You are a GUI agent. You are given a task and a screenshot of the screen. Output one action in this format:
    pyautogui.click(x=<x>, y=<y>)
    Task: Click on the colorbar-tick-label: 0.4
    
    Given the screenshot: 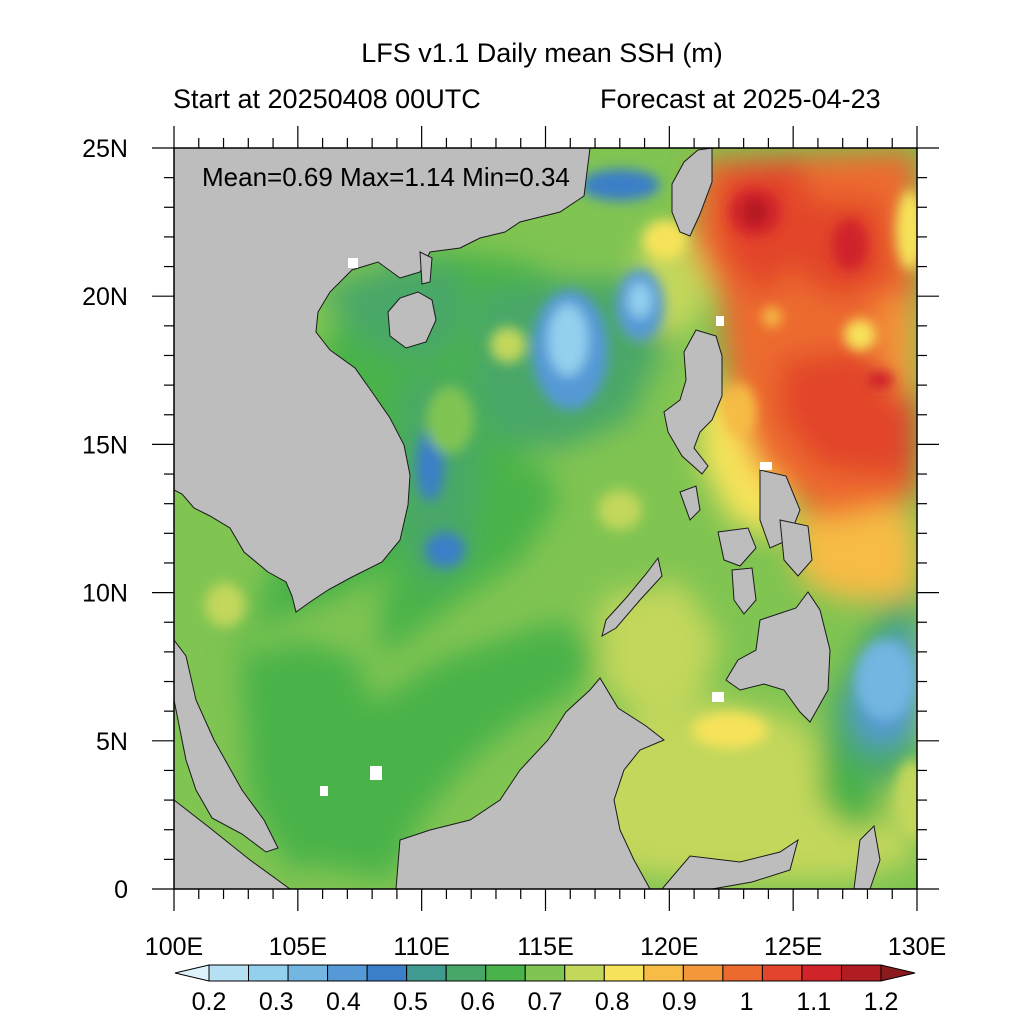 What is the action you would take?
    pyautogui.click(x=343, y=1002)
    